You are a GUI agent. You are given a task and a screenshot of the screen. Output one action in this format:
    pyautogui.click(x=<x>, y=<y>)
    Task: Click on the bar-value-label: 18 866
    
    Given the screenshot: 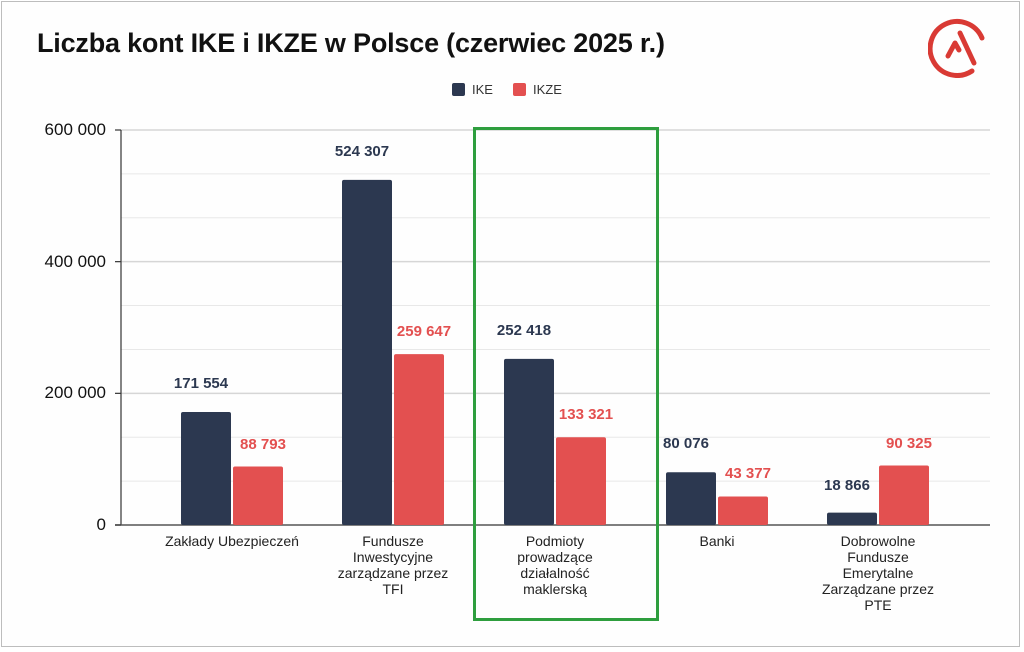 What is the action you would take?
    pyautogui.click(x=847, y=485)
    